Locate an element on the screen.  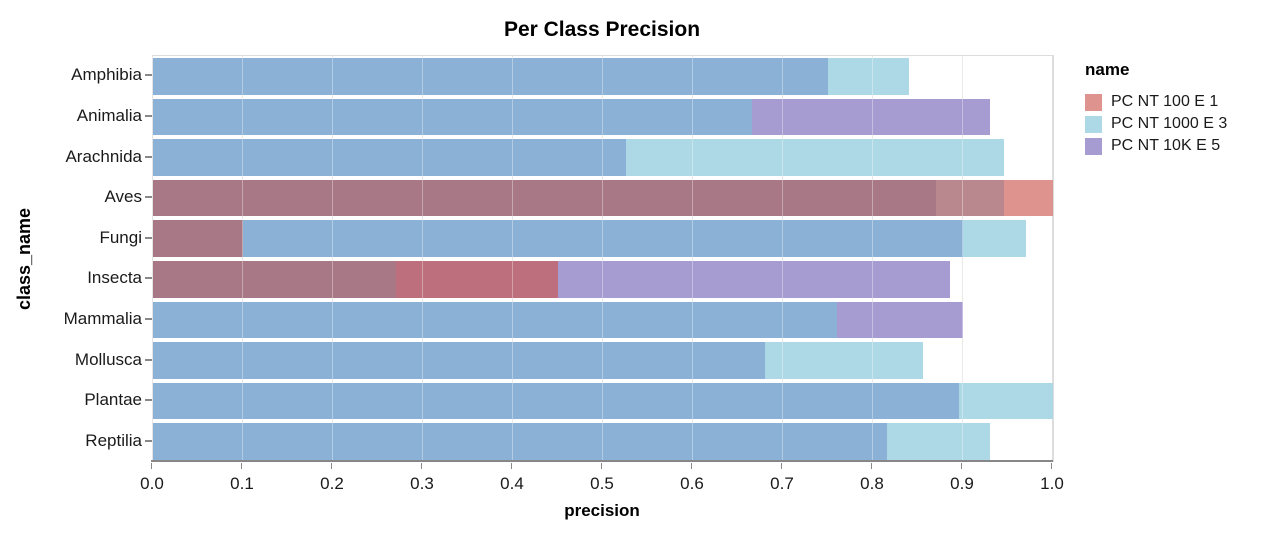
y-category-label: Mammalia is located at coordinates (102, 318).